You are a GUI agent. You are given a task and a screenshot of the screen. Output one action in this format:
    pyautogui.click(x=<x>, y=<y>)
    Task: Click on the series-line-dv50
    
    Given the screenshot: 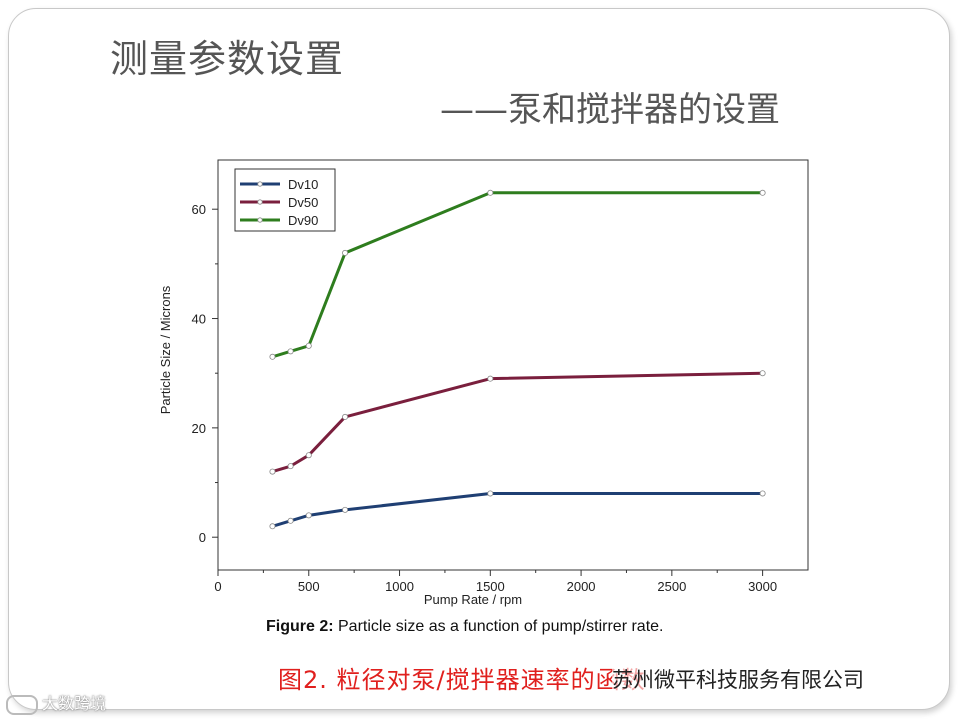 What is the action you would take?
    pyautogui.click(x=517, y=422)
    